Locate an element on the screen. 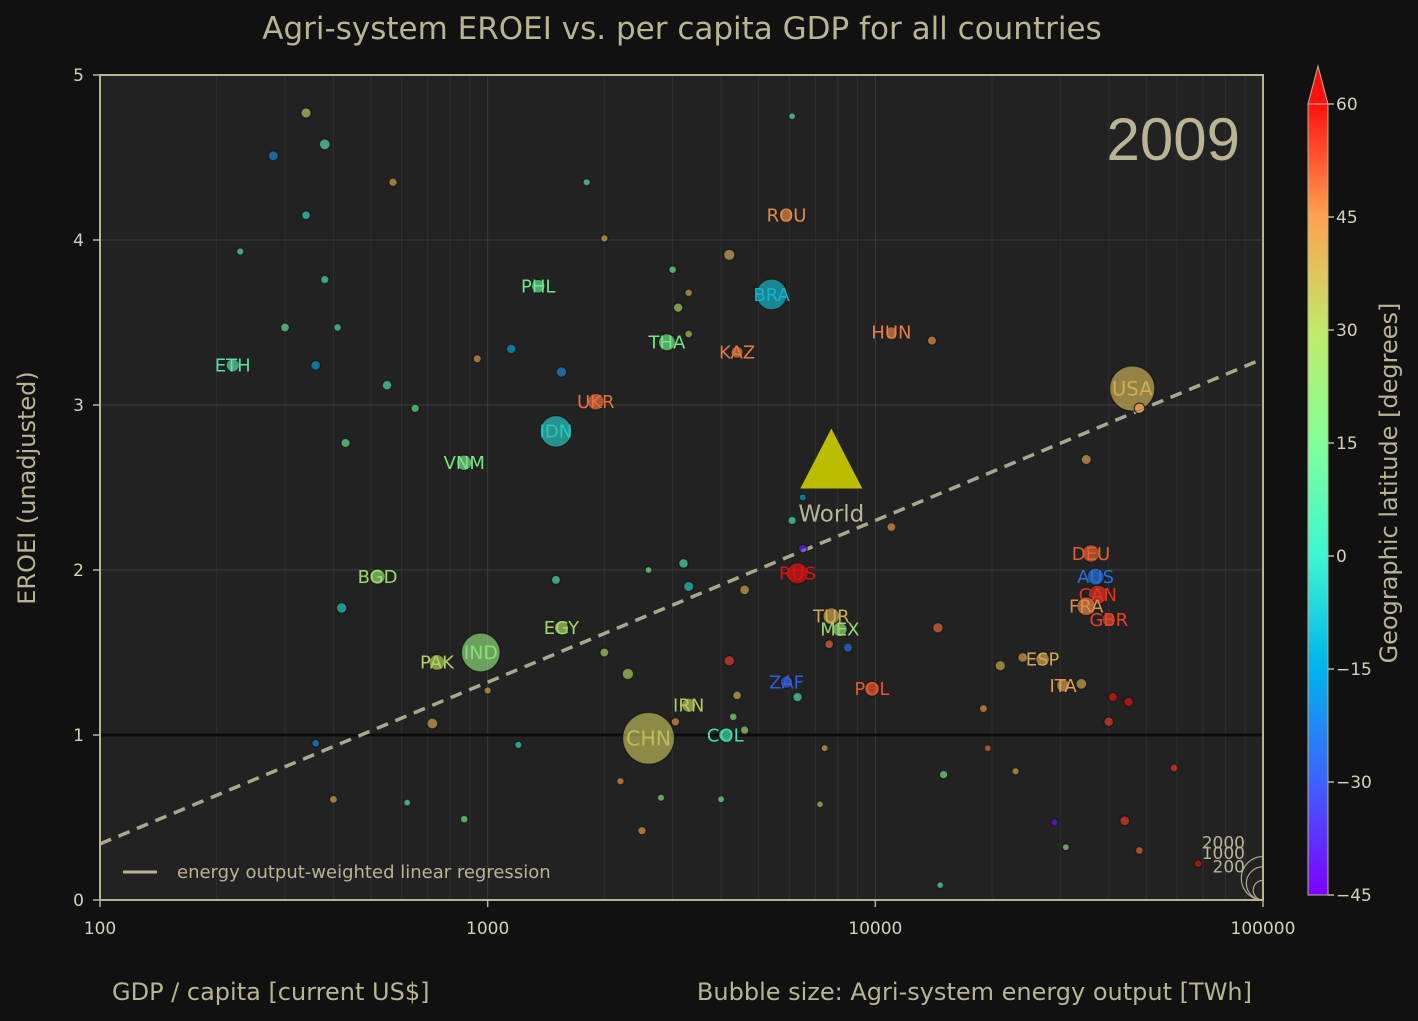  bubble-vnm is located at coordinates (464, 463).